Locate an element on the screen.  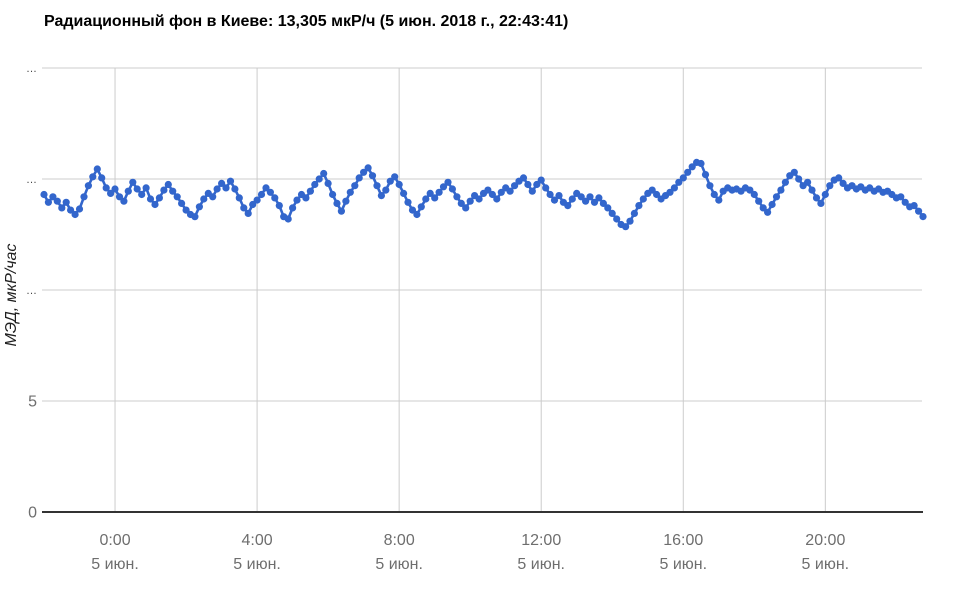
data-series is located at coordinates (483, 194).